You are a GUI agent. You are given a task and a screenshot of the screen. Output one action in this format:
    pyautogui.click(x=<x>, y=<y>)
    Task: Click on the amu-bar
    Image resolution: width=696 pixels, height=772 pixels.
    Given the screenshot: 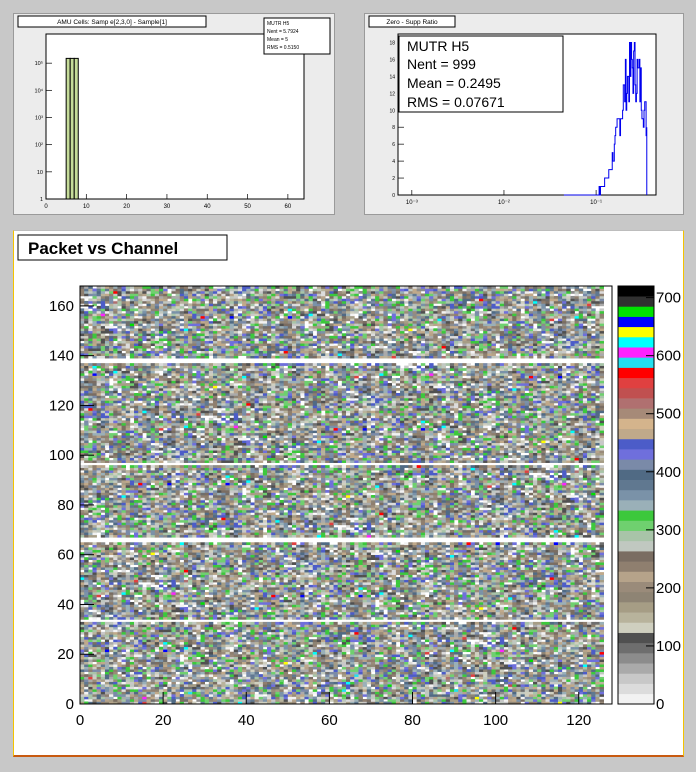 What is the action you would take?
    pyautogui.click(x=76, y=128)
    